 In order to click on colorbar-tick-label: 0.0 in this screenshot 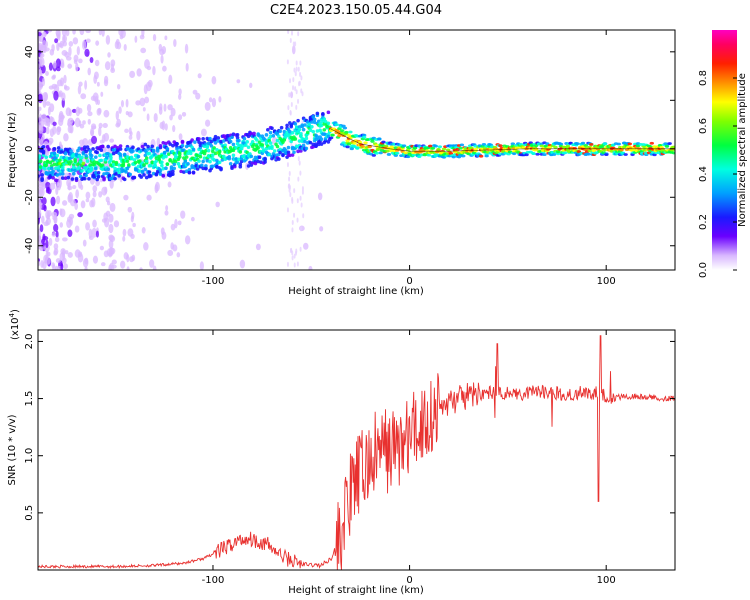, I will do `click(703, 270)`.